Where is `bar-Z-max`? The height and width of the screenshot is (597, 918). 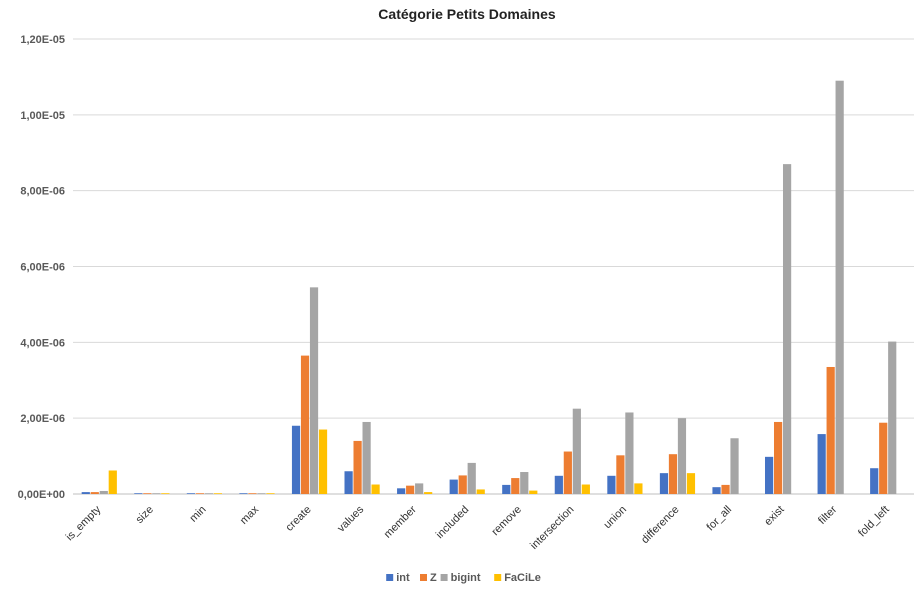
bar-Z-max is located at coordinates (252, 493).